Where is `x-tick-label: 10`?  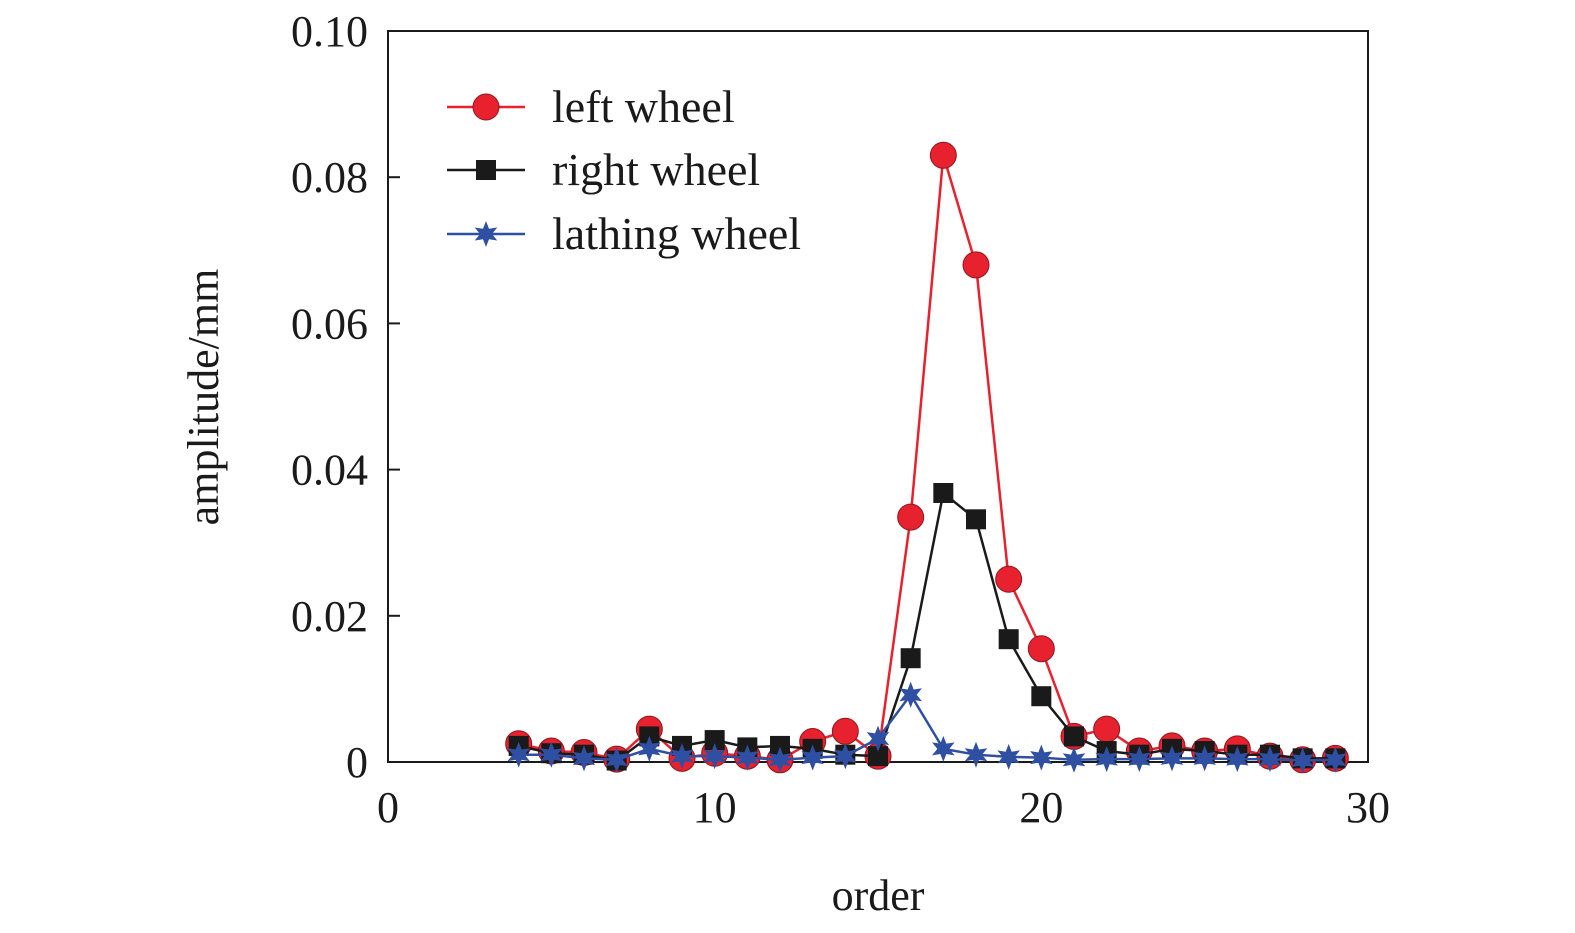
x-tick-label: 10 is located at coordinates (715, 807).